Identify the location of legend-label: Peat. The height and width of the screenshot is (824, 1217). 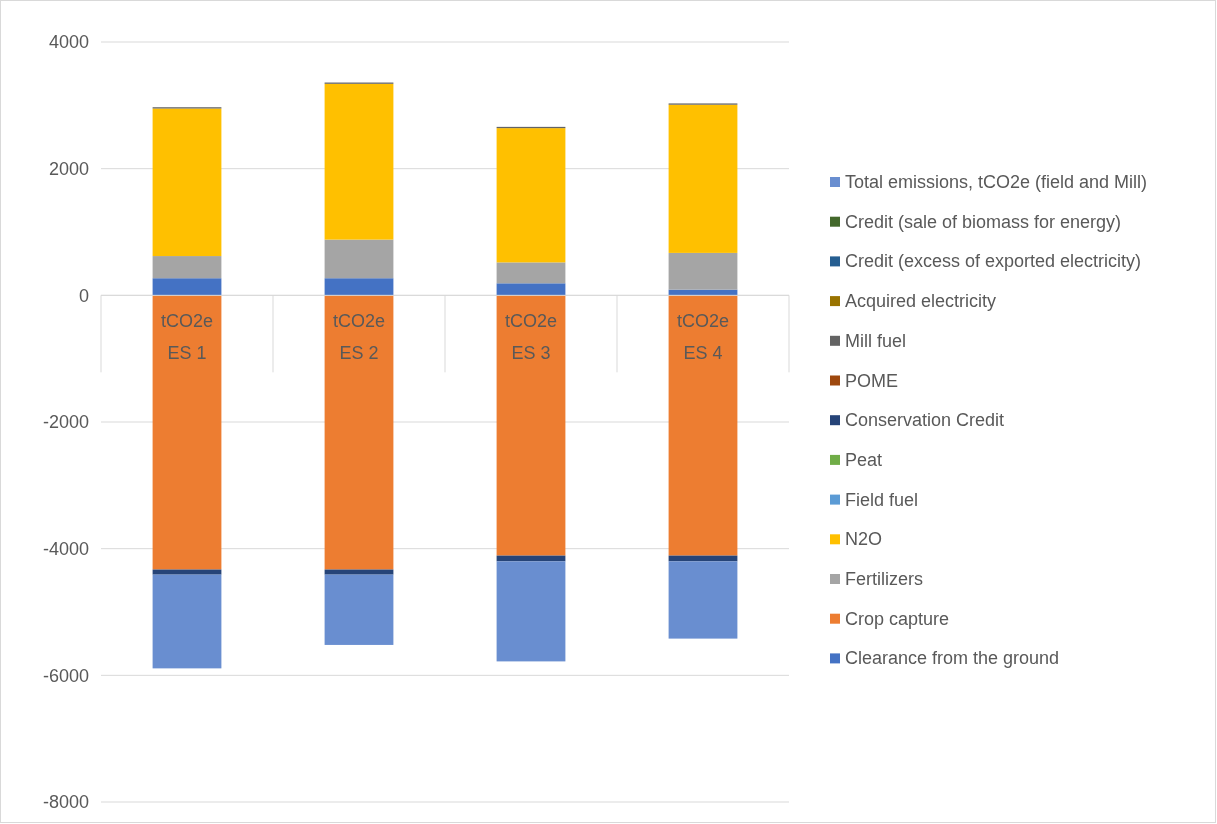
(864, 459).